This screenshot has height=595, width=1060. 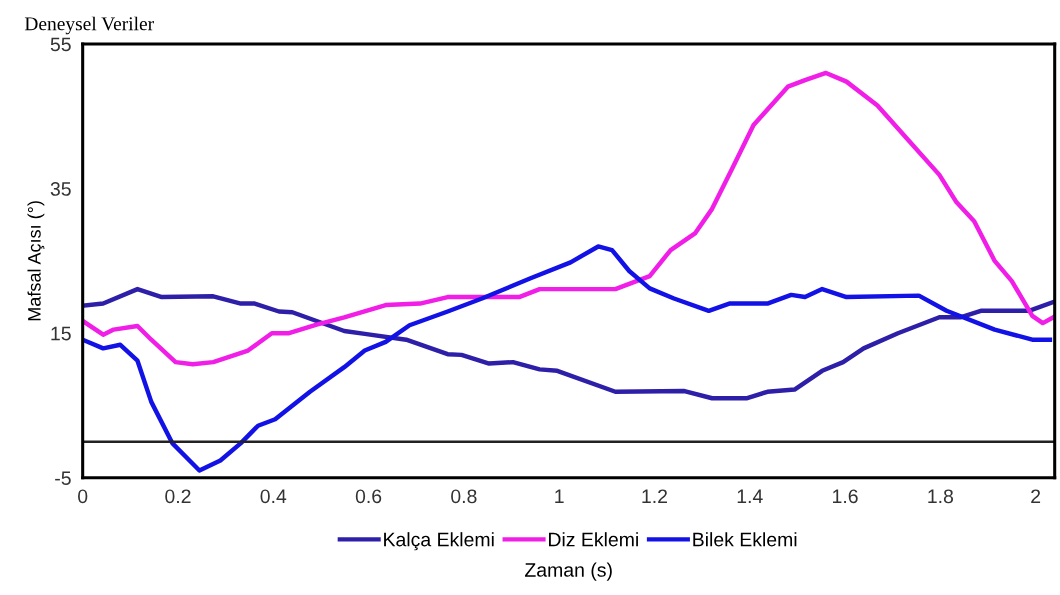 I want to click on x-tick-label: 0.6, so click(x=368, y=496).